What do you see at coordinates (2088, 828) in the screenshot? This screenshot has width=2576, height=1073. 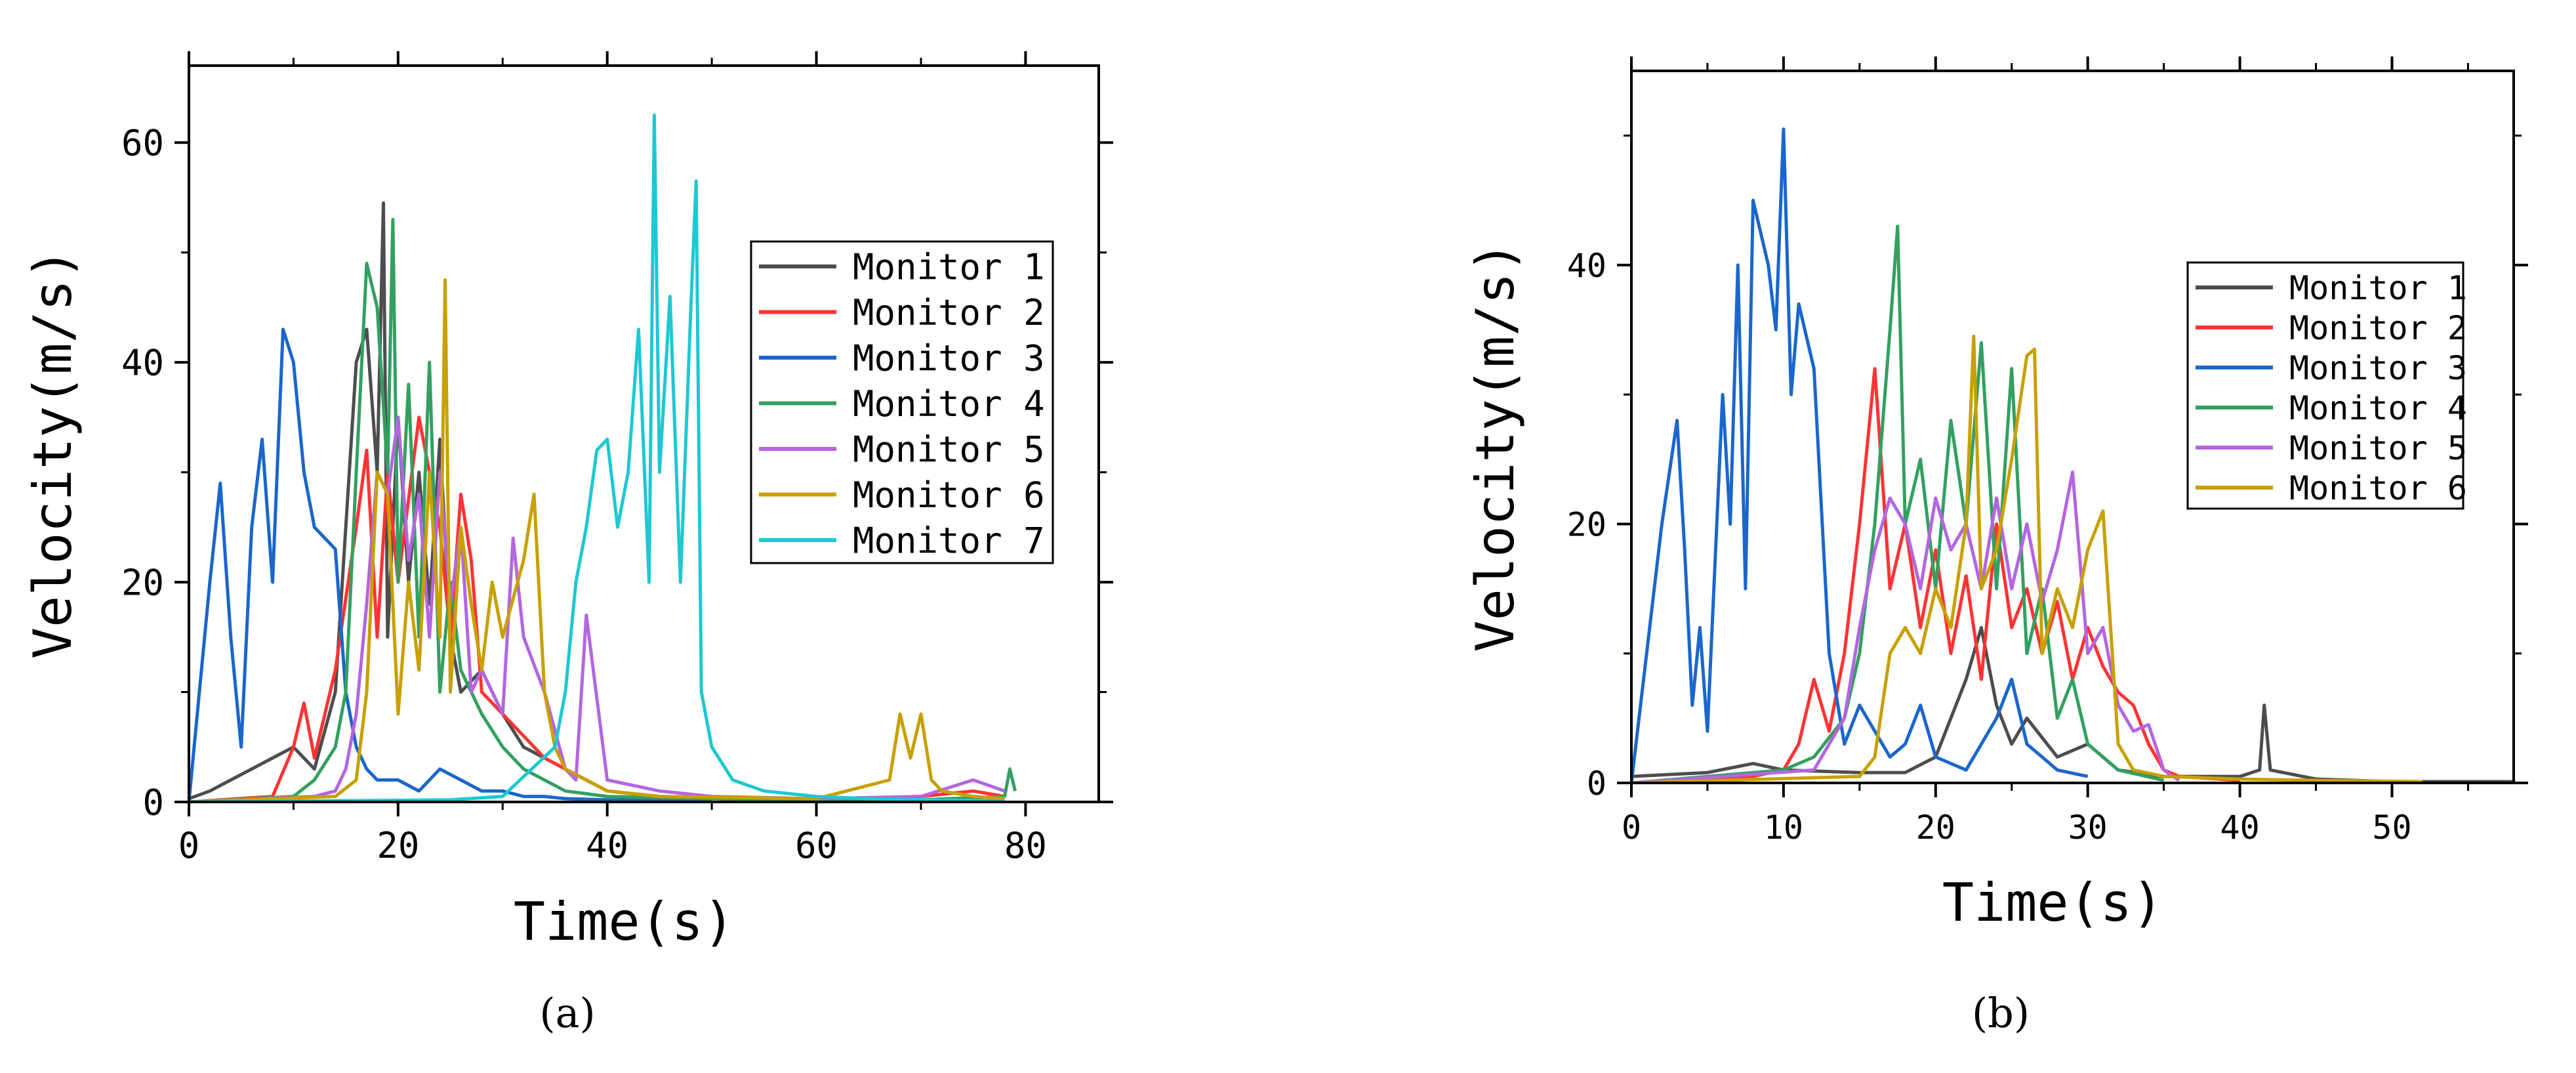 I see `x-tick-label: 30` at bounding box center [2088, 828].